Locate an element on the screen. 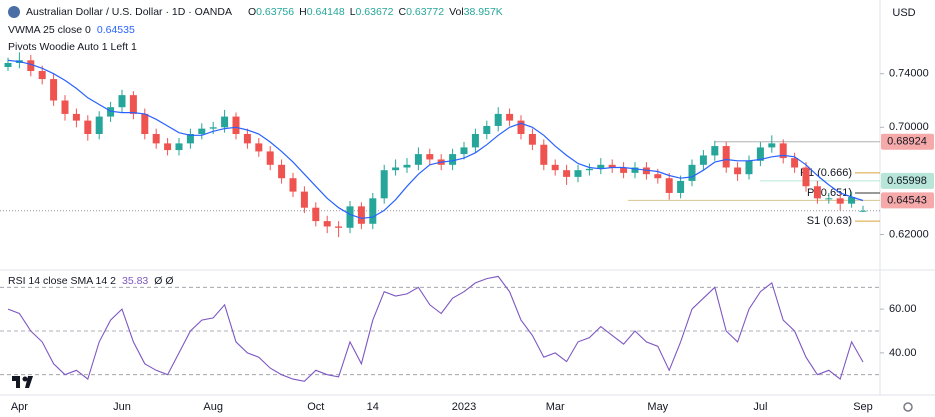 The height and width of the screenshot is (417, 935). pivot-label: S1 (0.63) is located at coordinates (829, 221).